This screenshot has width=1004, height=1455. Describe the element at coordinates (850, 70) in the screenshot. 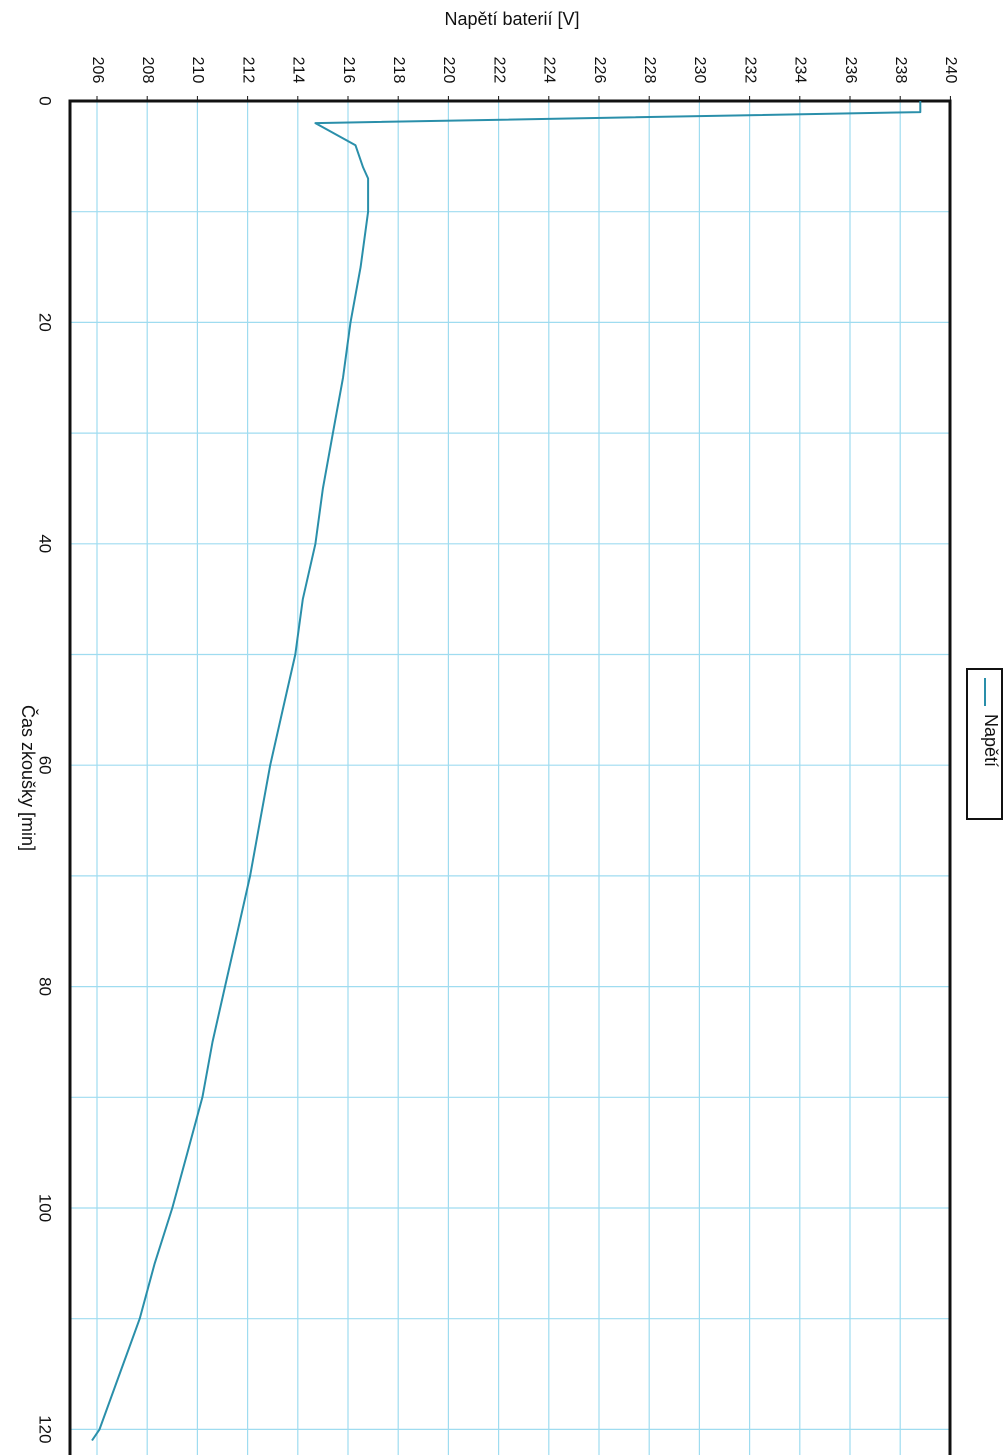

I see `voltage-tick-label: 236` at that location.